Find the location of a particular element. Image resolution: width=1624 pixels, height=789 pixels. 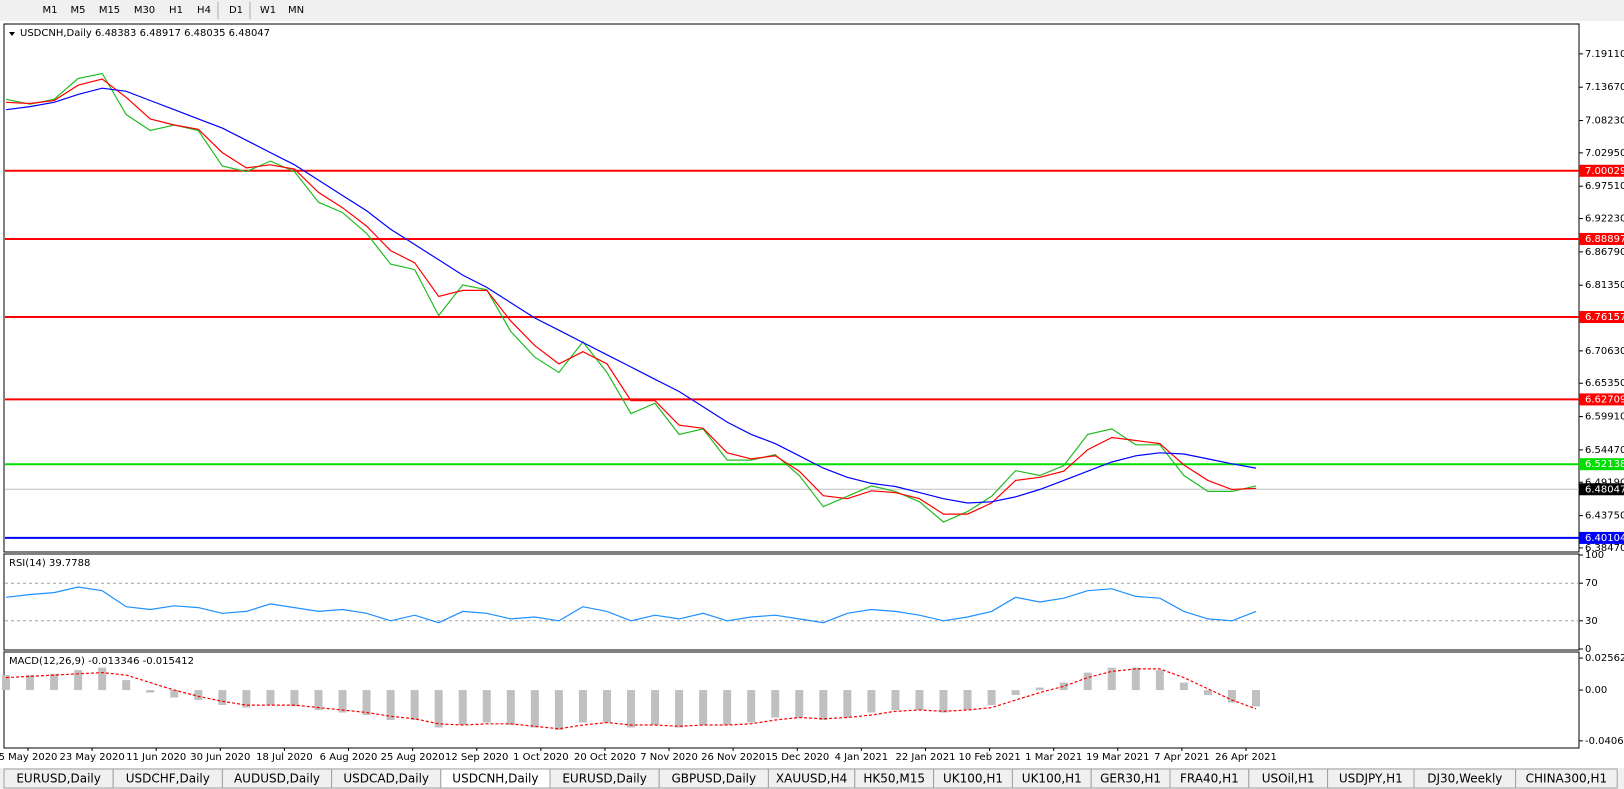

pane-title: MACD(12,26,9) -0.013346 -0.015412 is located at coordinates (101, 661).